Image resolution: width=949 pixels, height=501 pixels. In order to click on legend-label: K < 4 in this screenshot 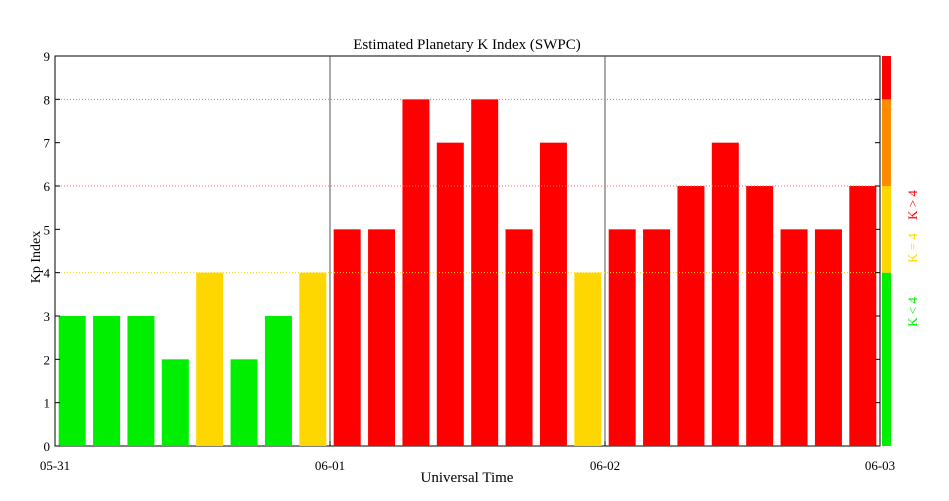, I will do `click(912, 312)`.